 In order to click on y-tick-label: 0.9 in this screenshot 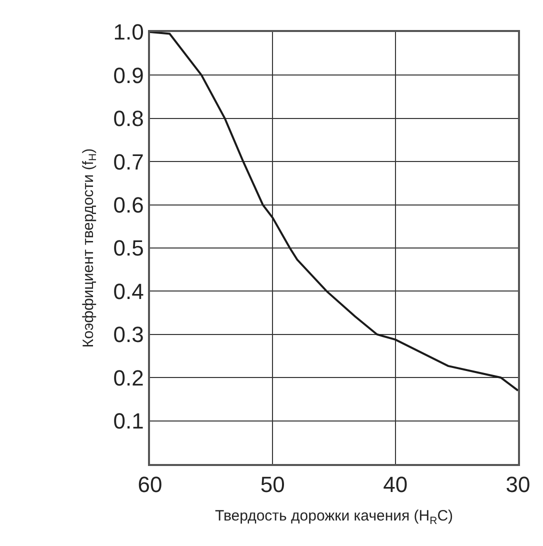, I will do `click(128, 75)`.